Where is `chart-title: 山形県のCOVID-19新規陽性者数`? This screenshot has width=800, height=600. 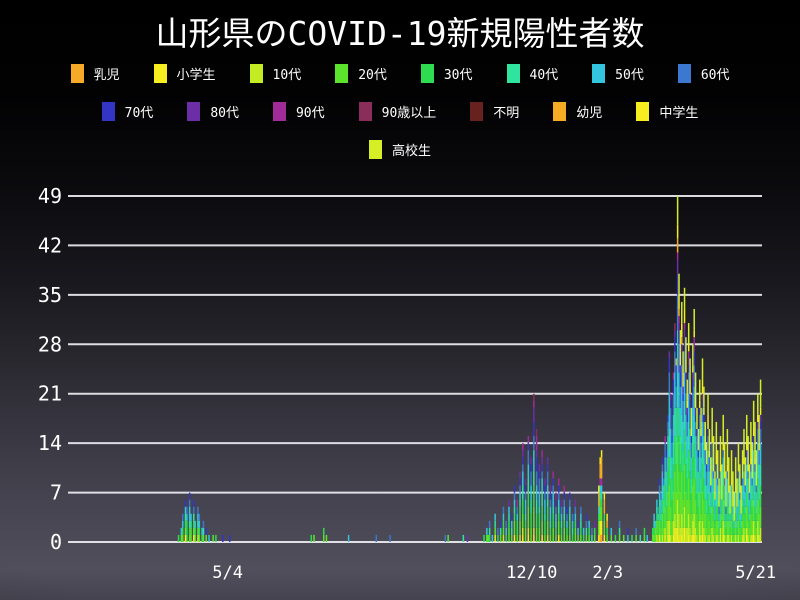
chart-title: 山形県のCOVID-19新規陽性者数 is located at coordinates (400, 33).